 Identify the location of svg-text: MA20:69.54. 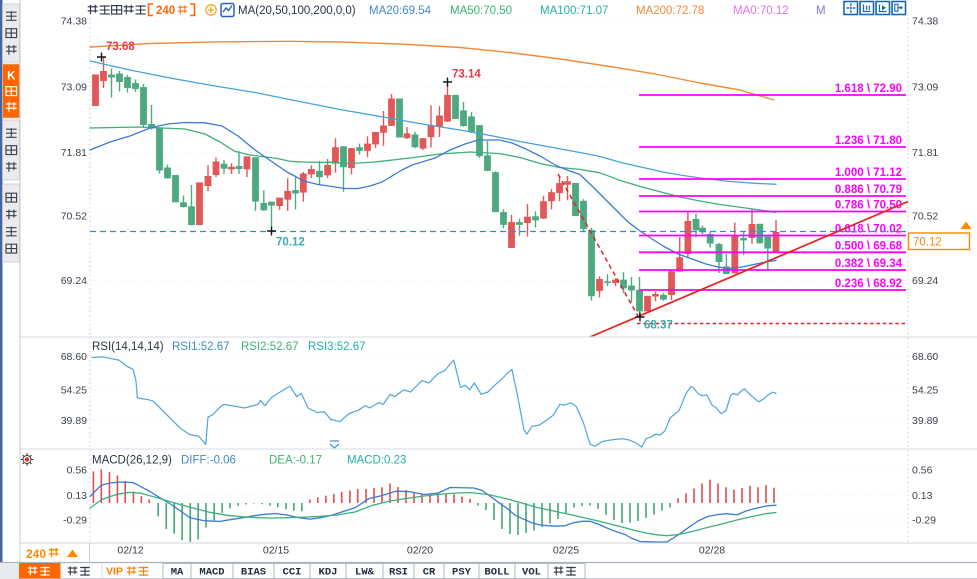
(400, 11).